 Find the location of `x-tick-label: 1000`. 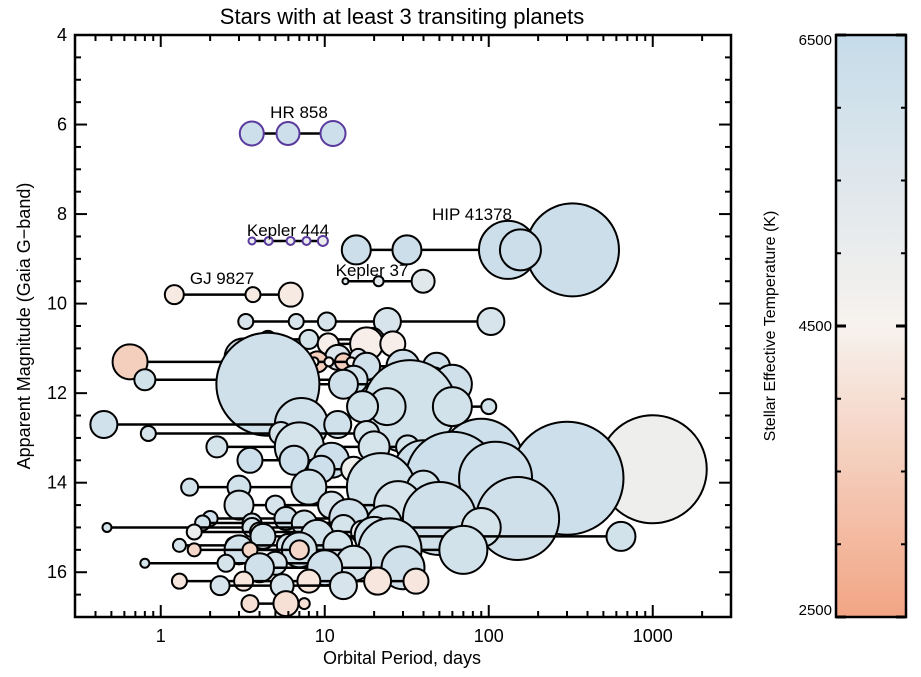

x-tick-label: 1000 is located at coordinates (653, 636).